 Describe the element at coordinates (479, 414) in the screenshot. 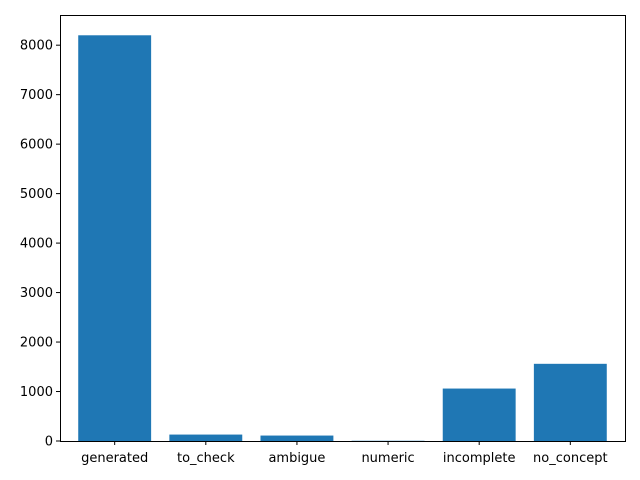

I see `bar-incomplete` at that location.